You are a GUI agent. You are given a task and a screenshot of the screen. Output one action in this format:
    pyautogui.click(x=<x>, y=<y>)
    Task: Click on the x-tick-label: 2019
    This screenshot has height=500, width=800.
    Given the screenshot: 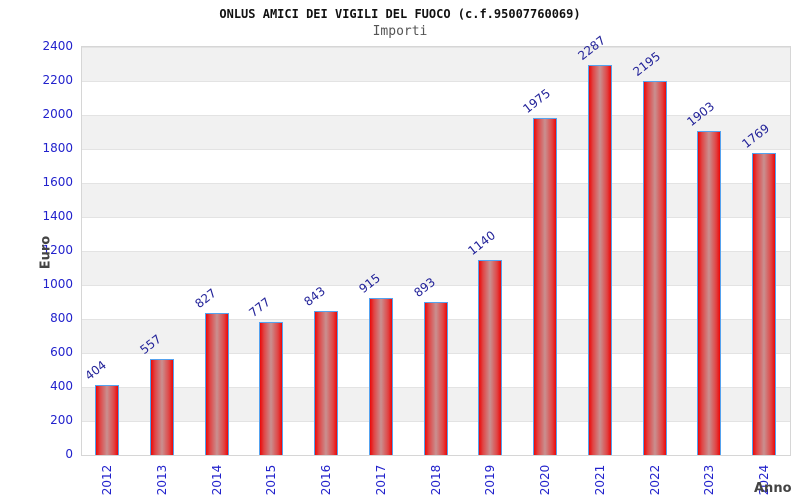 What is the action you would take?
    pyautogui.click(x=490, y=480)
    